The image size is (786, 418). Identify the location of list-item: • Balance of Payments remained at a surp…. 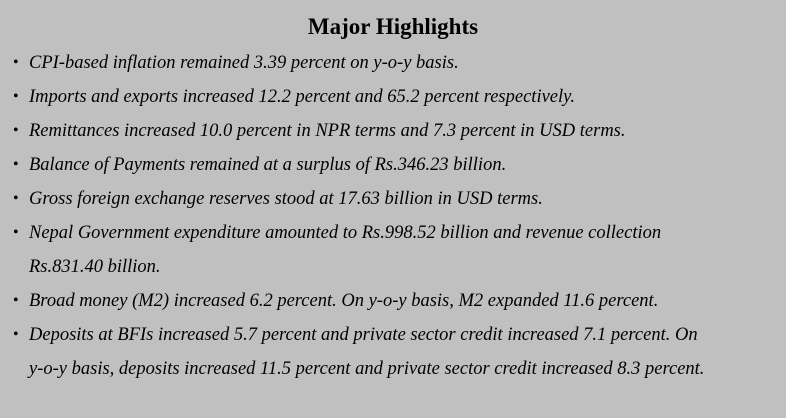
(397, 165).